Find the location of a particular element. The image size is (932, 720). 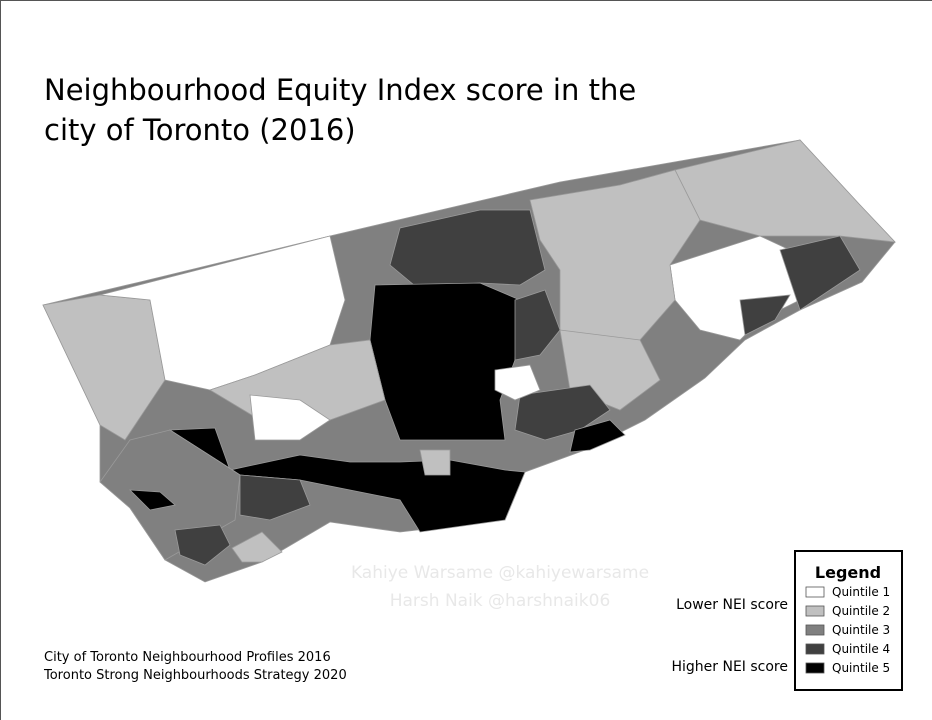

legend-label: Quintile 3 is located at coordinates (861, 630).